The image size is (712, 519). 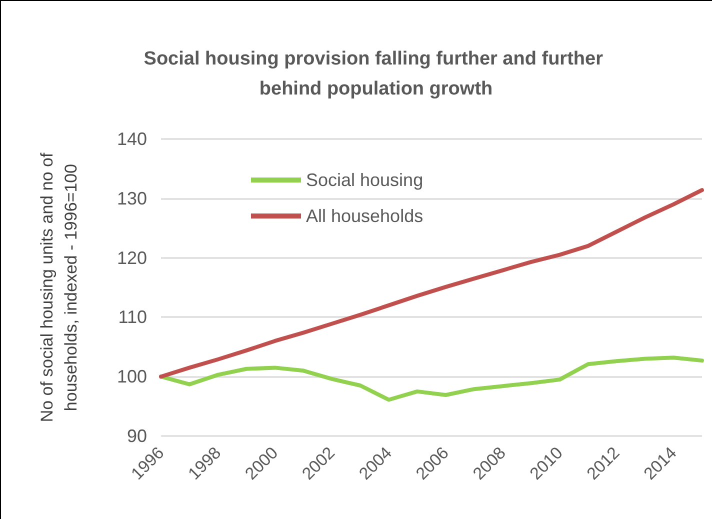 What do you see at coordinates (131, 258) in the screenshot?
I see `y-tick-label: 120` at bounding box center [131, 258].